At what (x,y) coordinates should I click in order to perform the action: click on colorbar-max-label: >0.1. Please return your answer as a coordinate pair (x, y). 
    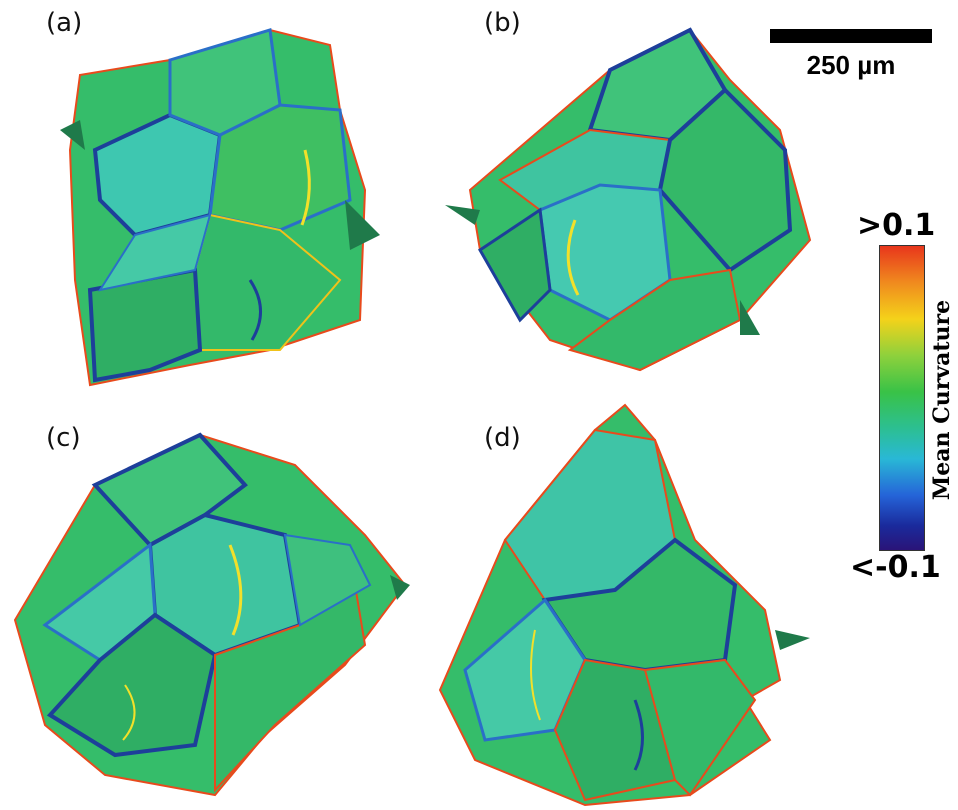
    Looking at the image, I should click on (896, 225).